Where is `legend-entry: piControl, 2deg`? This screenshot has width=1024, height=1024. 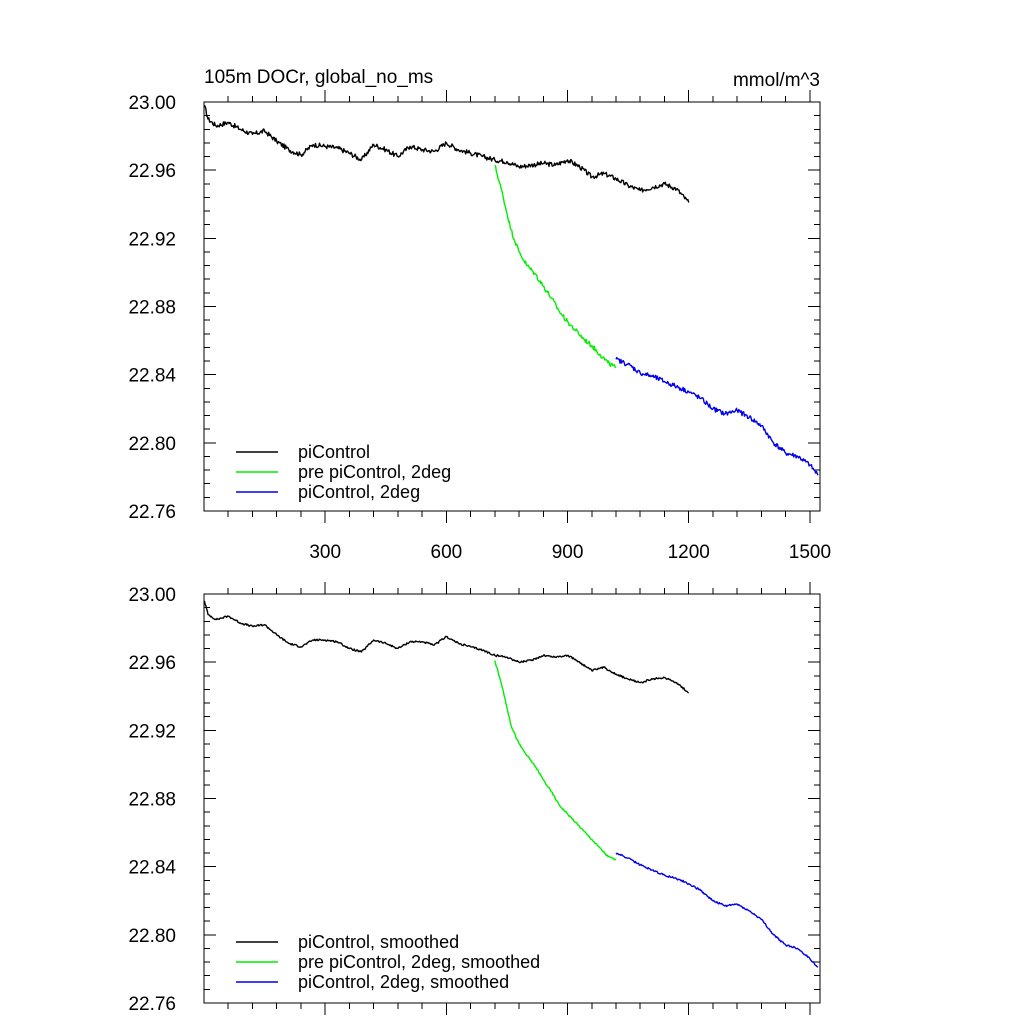 legend-entry: piControl, 2deg is located at coordinates (359, 492).